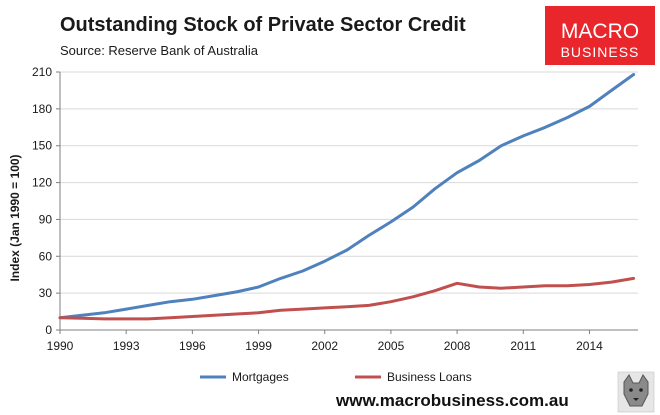 This screenshot has width=660, height=415. What do you see at coordinates (46, 293) in the screenshot?
I see `y-tick-label: 30` at bounding box center [46, 293].